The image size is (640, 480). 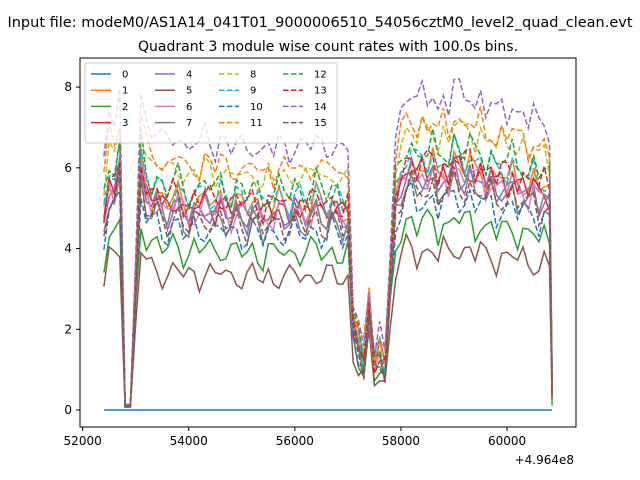 What do you see at coordinates (189, 123) in the screenshot?
I see `legend-label-7: 7` at bounding box center [189, 123].